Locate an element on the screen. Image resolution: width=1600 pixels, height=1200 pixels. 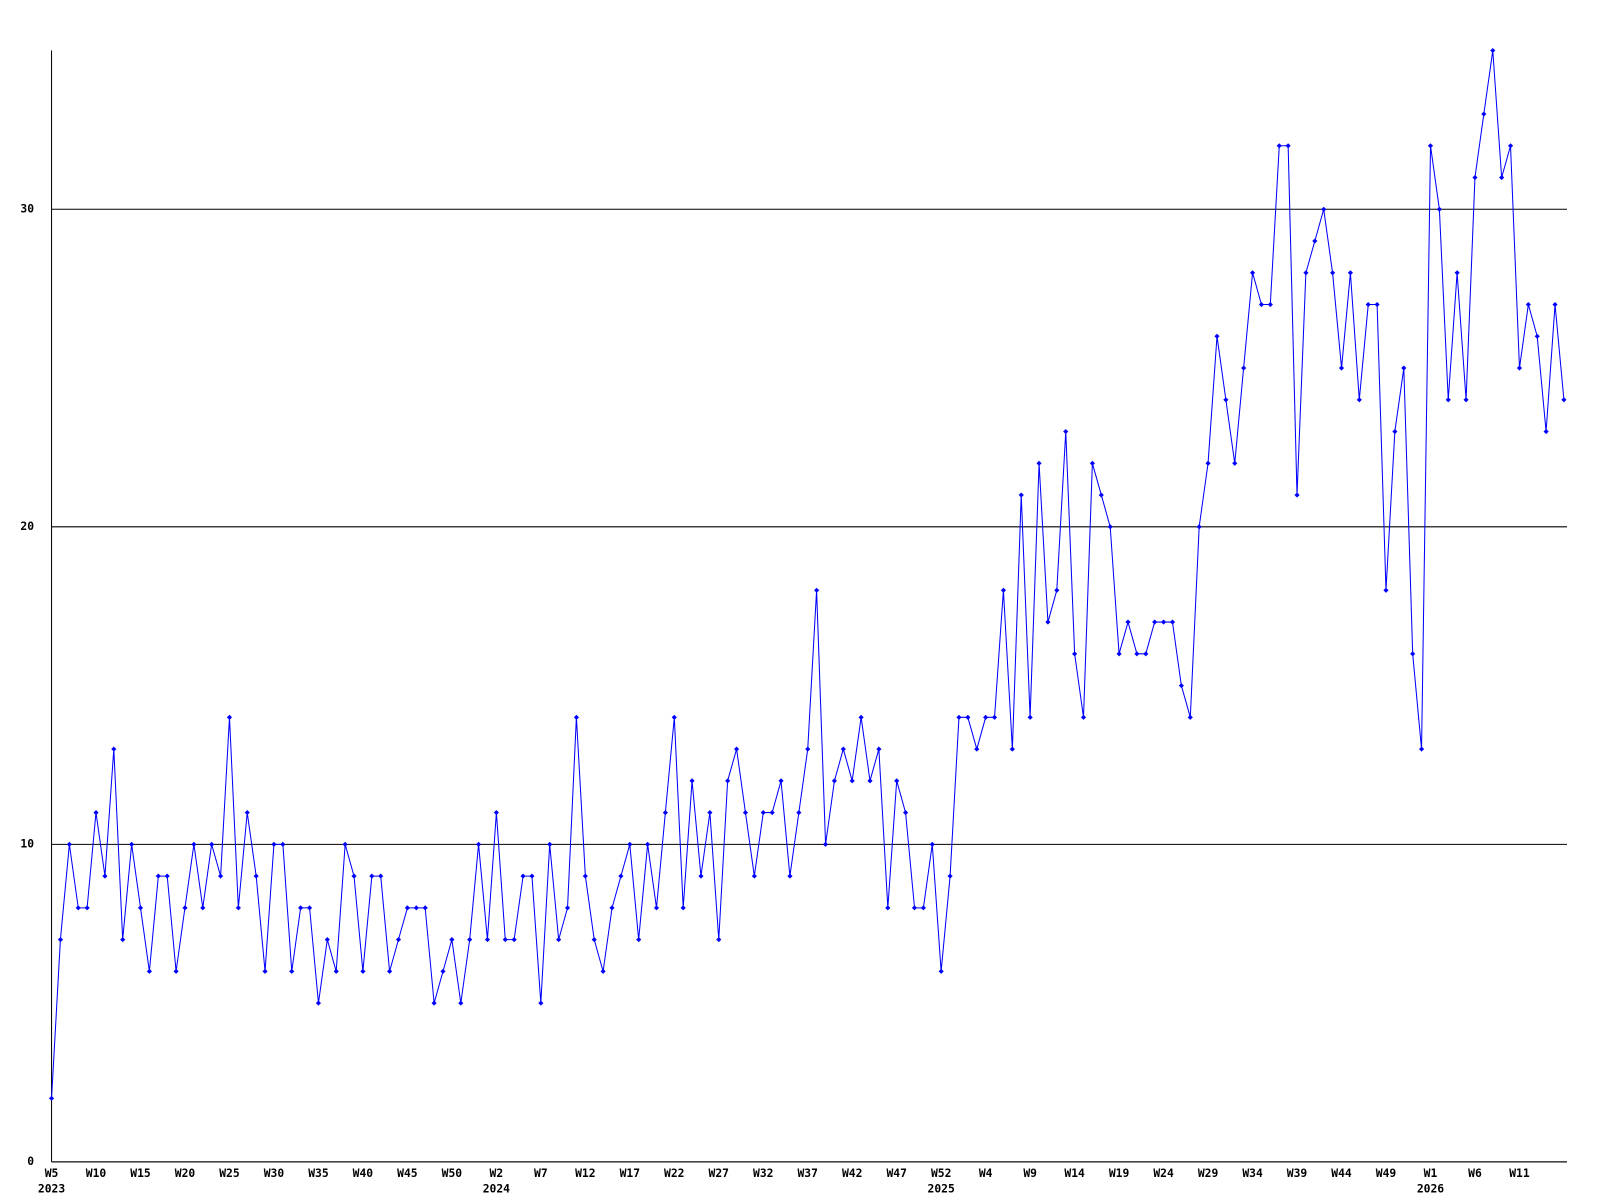
x-tick-label: W40 is located at coordinates (363, 1173).